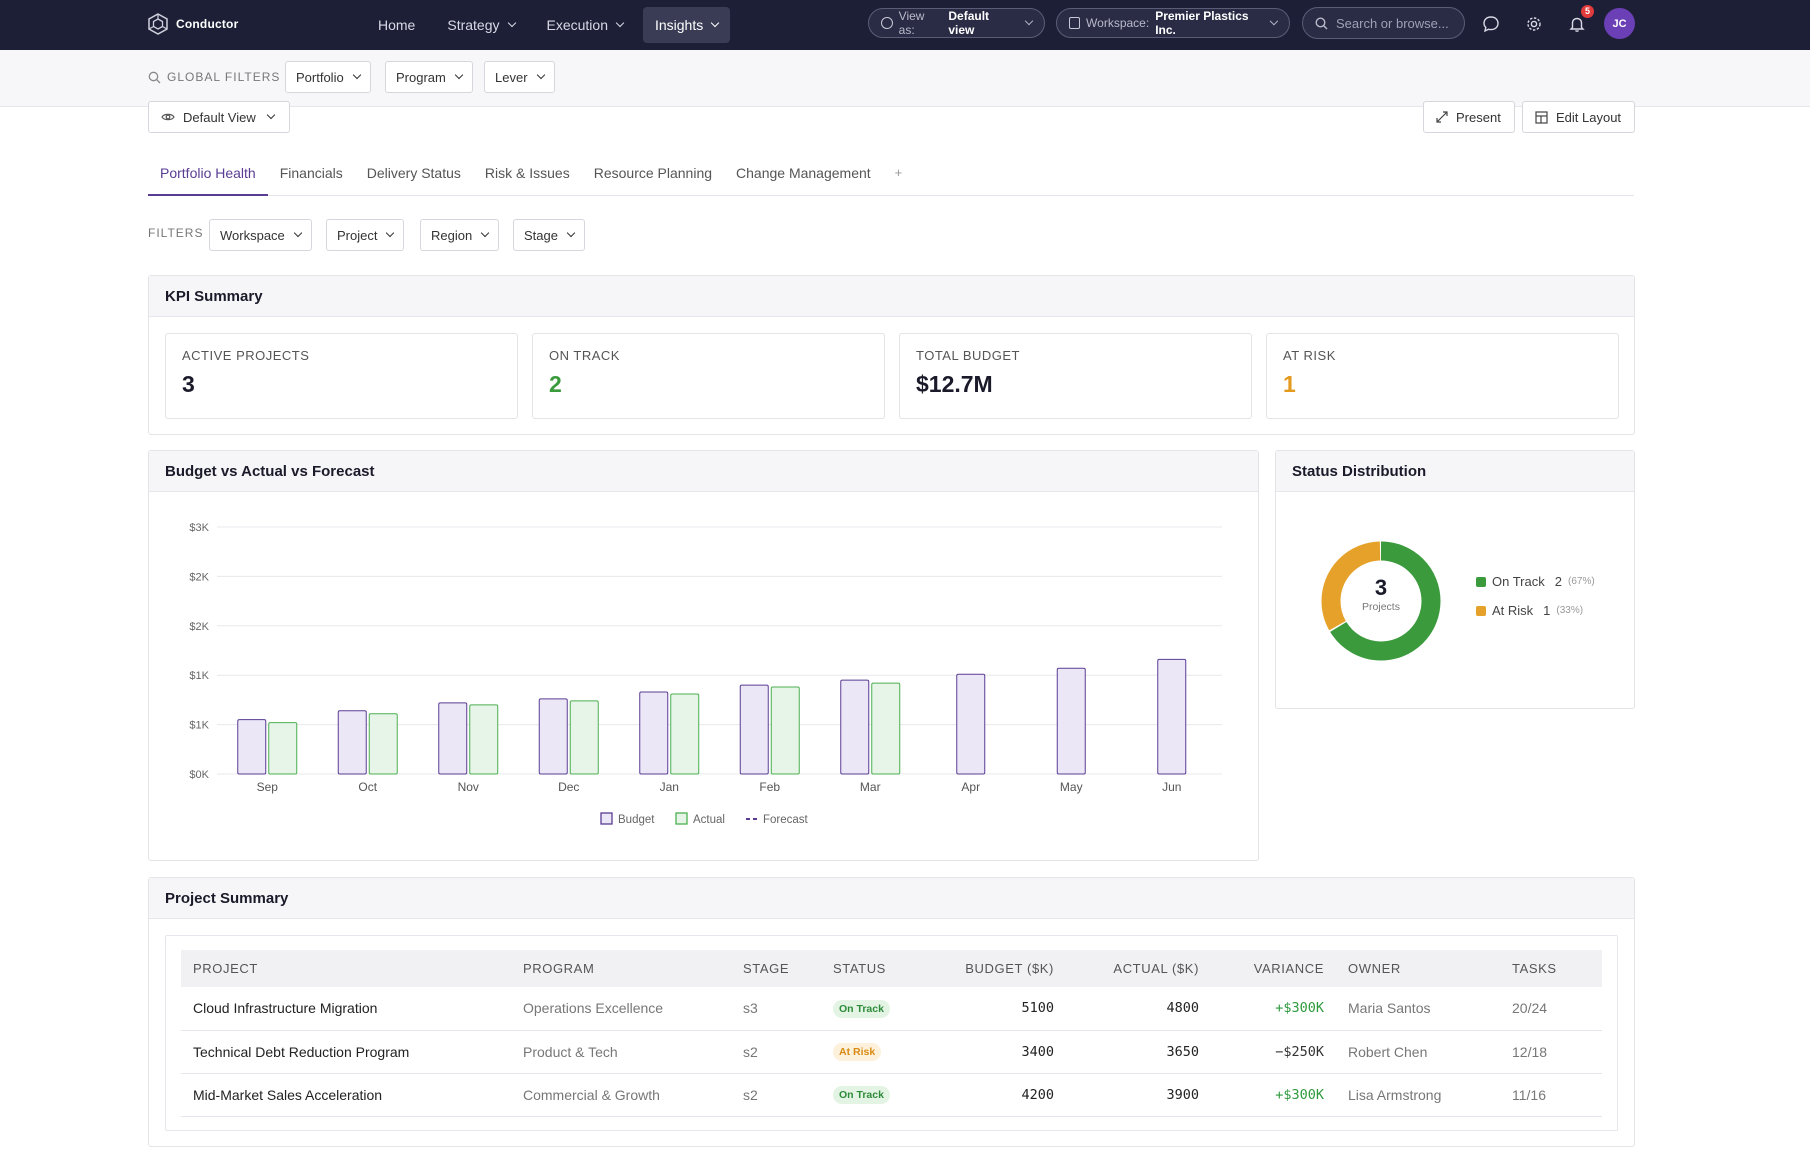 The height and width of the screenshot is (1167, 1810). Describe the element at coordinates (1393, 23) in the screenshot. I see `search-input` at that location.